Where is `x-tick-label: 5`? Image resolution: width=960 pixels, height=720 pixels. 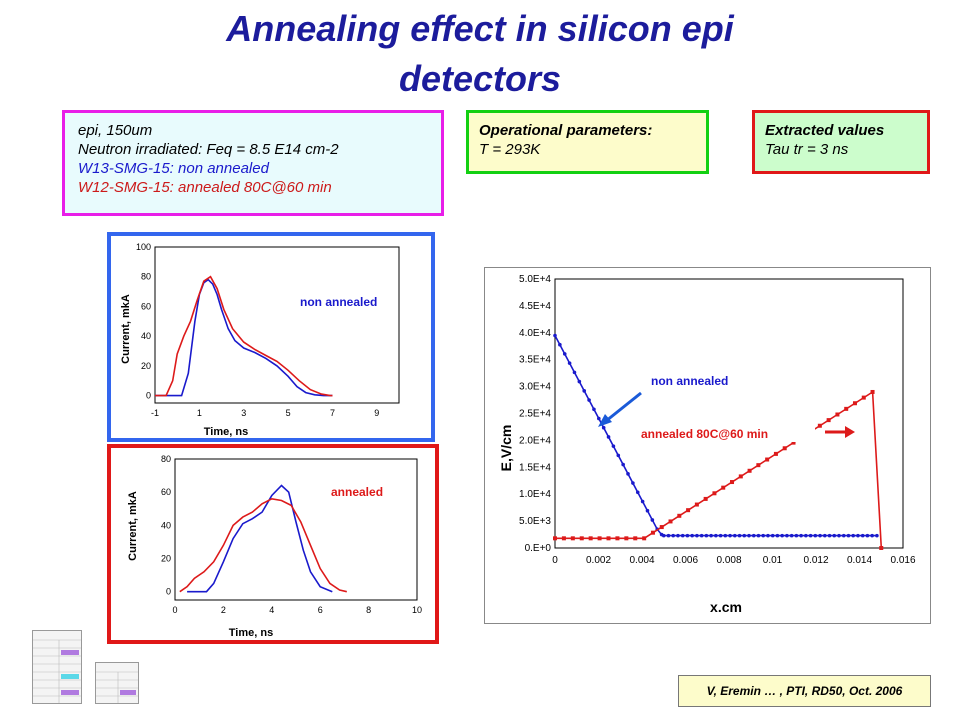 x-tick-label: 5 is located at coordinates (288, 413).